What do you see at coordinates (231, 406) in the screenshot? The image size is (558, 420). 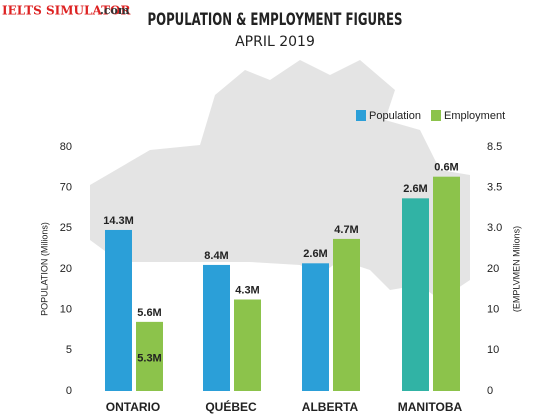 I see `x-tick-label: QUÉBEC` at bounding box center [231, 406].